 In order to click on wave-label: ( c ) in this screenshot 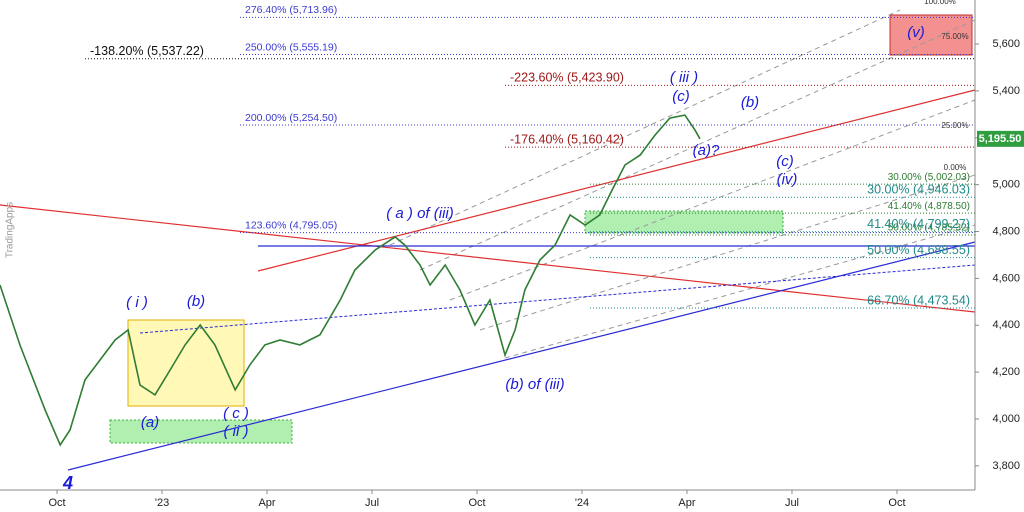, I will do `click(236, 413)`.